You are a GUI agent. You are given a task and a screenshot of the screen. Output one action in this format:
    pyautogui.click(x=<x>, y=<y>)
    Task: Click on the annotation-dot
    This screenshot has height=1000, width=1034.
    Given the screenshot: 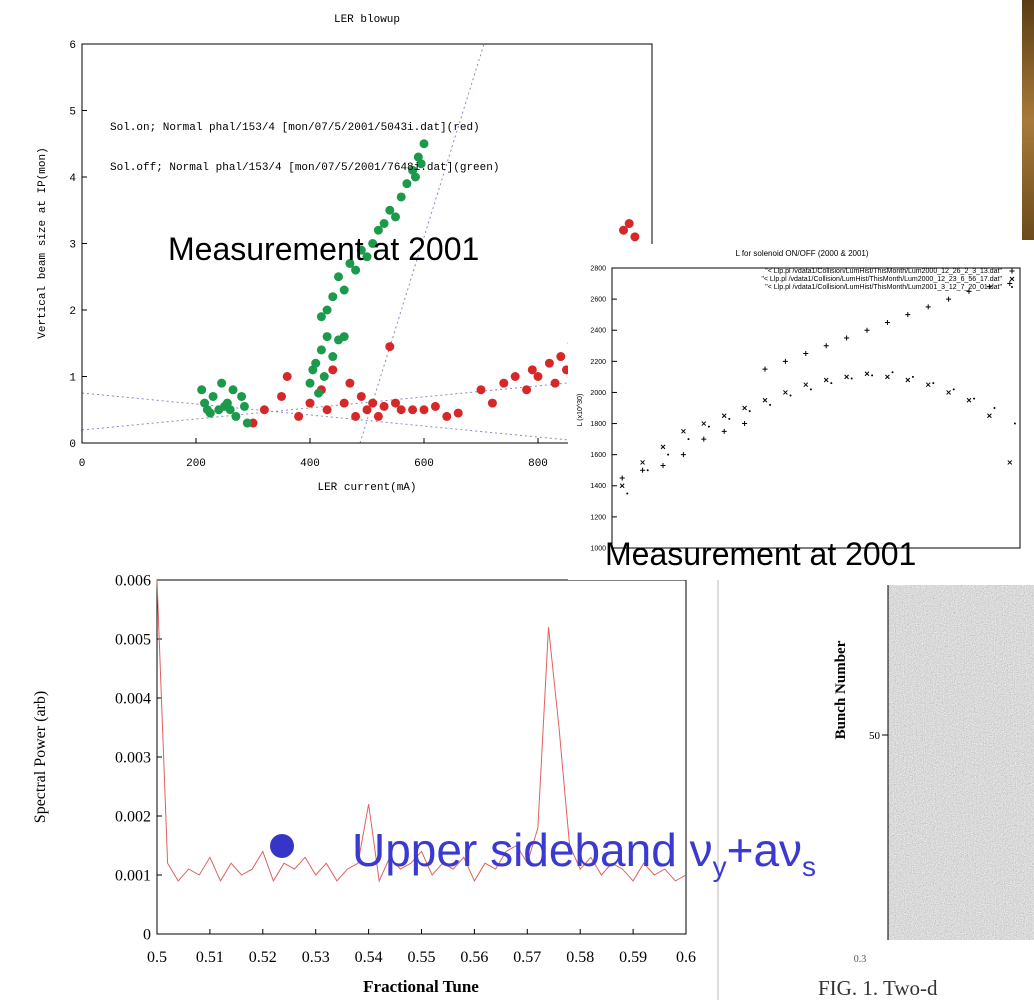 What is the action you would take?
    pyautogui.click(x=282, y=846)
    